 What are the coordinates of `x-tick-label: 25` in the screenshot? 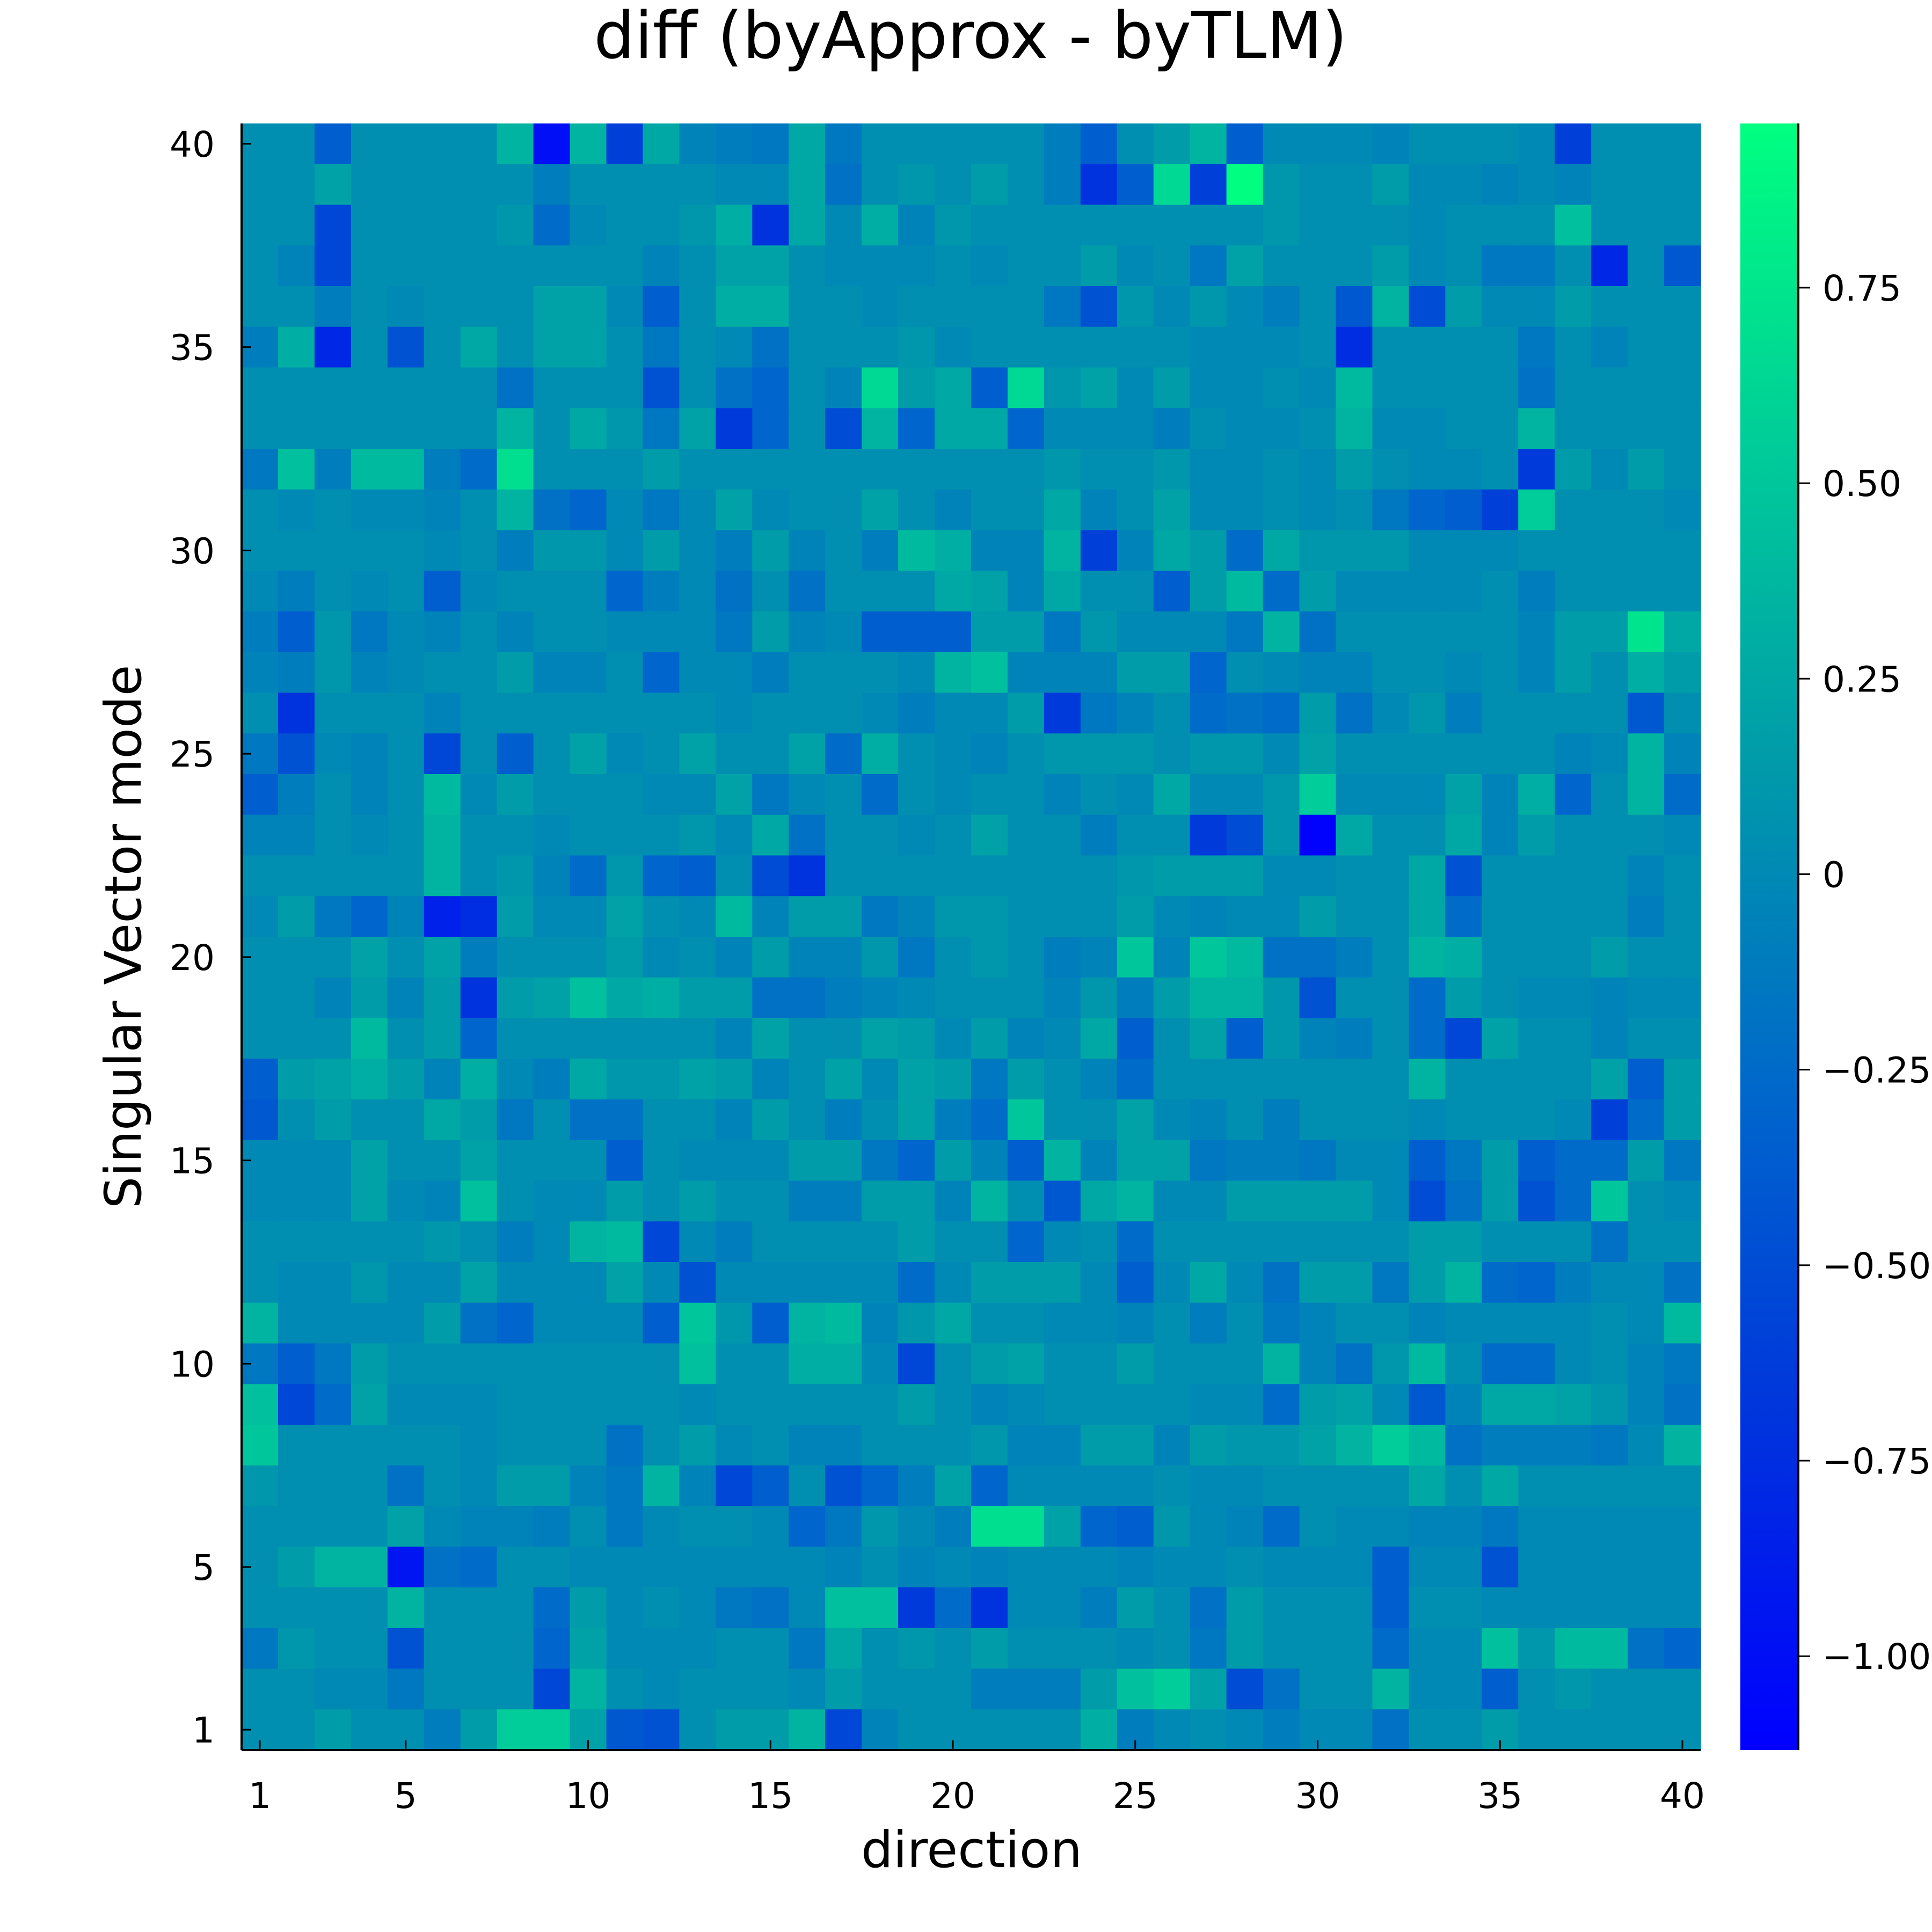 It's located at (1135, 1796).